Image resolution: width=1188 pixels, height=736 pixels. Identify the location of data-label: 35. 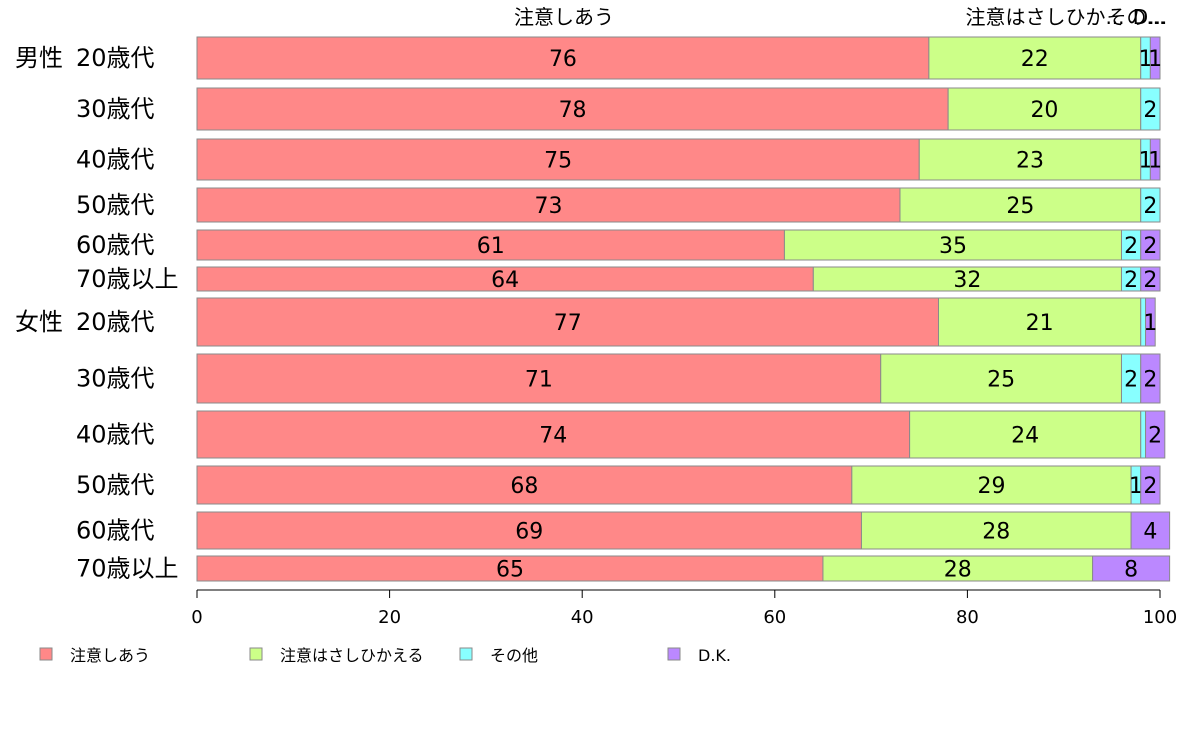
(953, 246).